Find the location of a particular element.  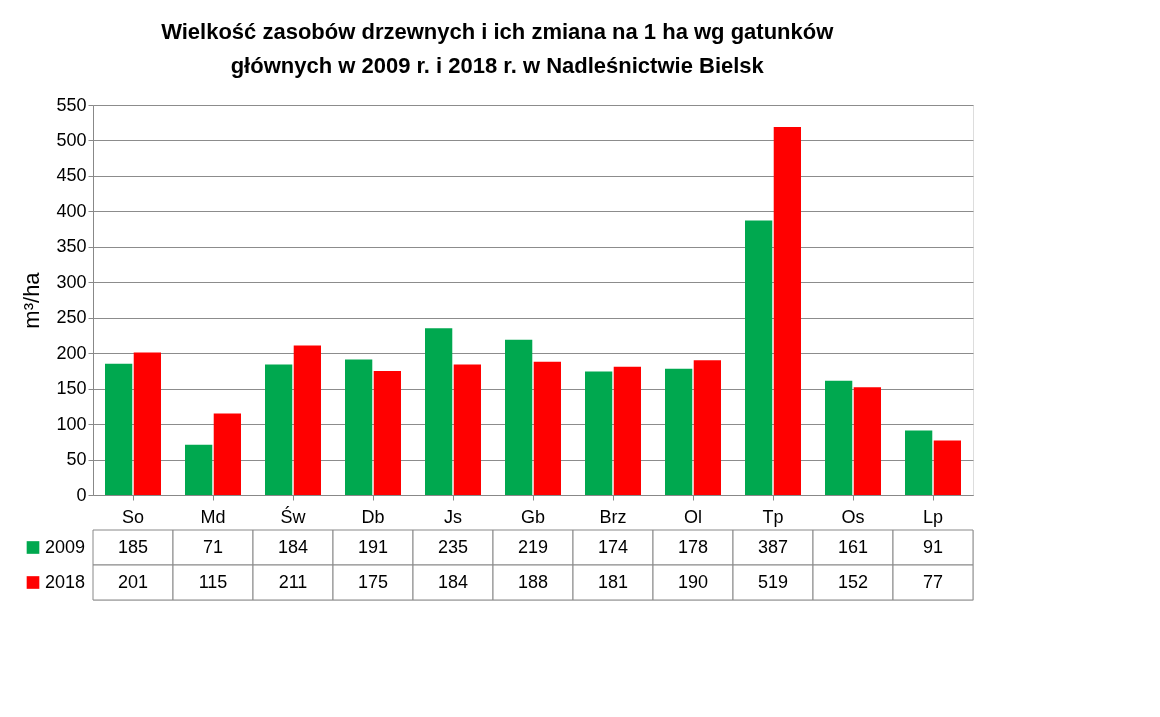

data-label: 161 is located at coordinates (853, 546).